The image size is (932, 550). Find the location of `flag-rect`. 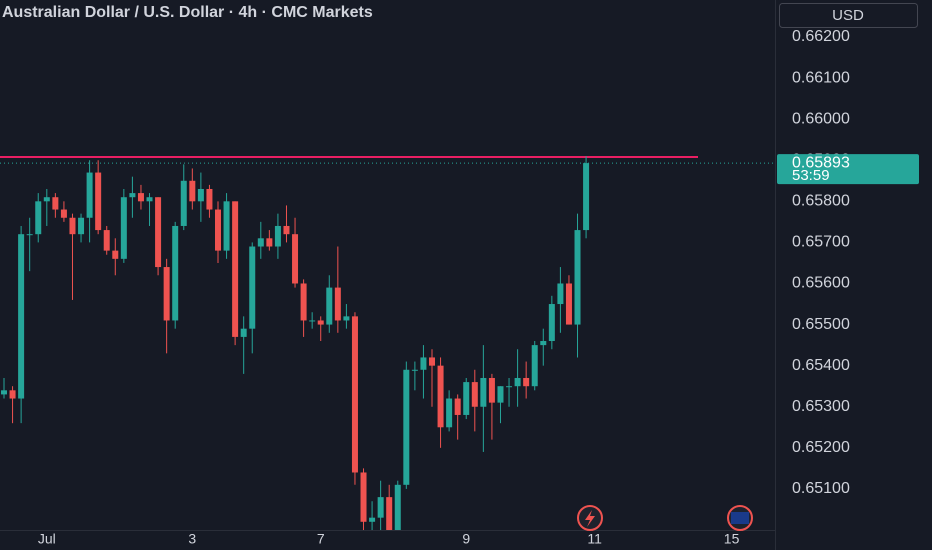

flag-rect is located at coordinates (740, 518).